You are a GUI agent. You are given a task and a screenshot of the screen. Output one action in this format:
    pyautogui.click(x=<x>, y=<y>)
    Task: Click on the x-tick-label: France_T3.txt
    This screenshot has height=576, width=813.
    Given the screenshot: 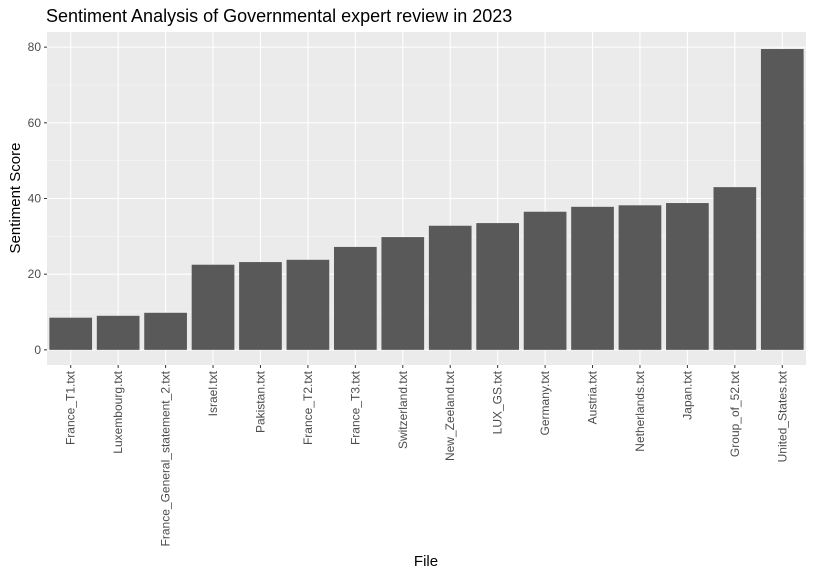 What is the action you would take?
    pyautogui.click(x=355, y=407)
    